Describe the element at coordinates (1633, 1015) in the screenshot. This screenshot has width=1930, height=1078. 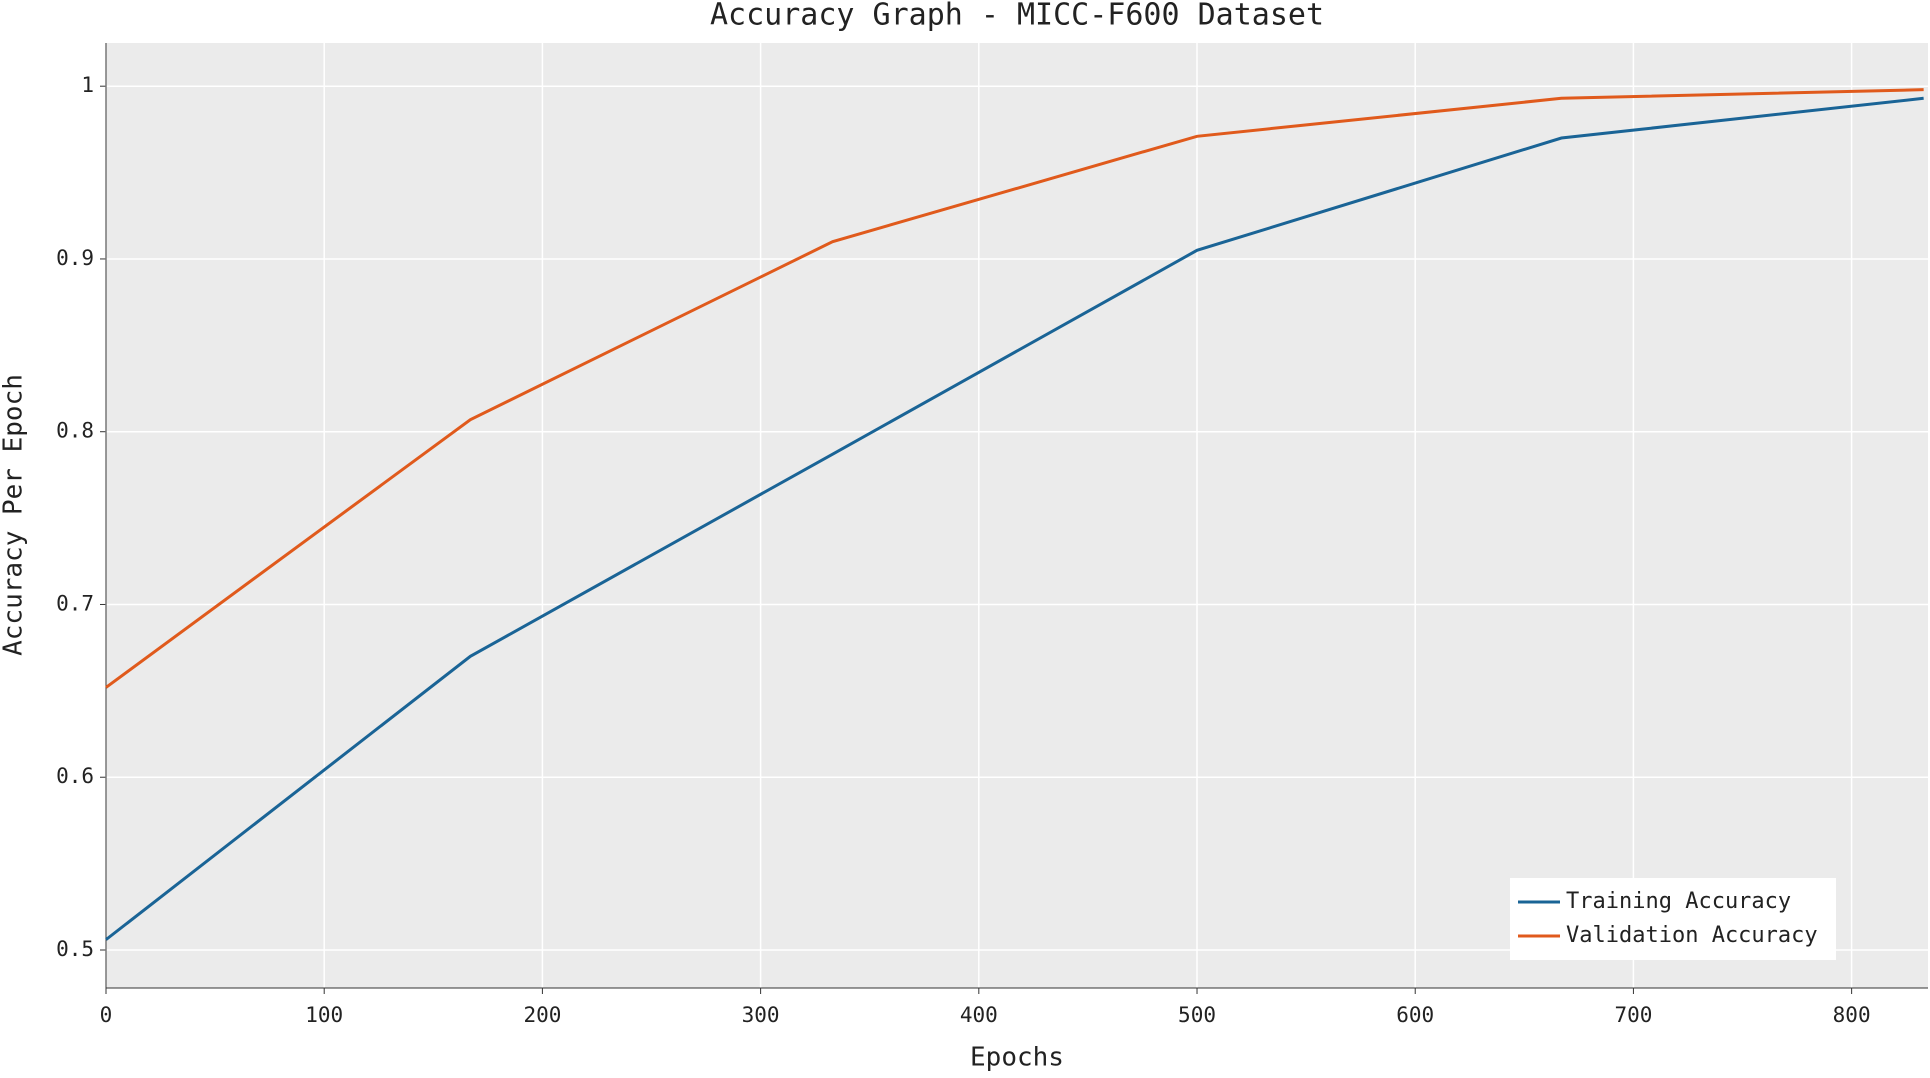
I see `x-tick-label: 700` at that location.